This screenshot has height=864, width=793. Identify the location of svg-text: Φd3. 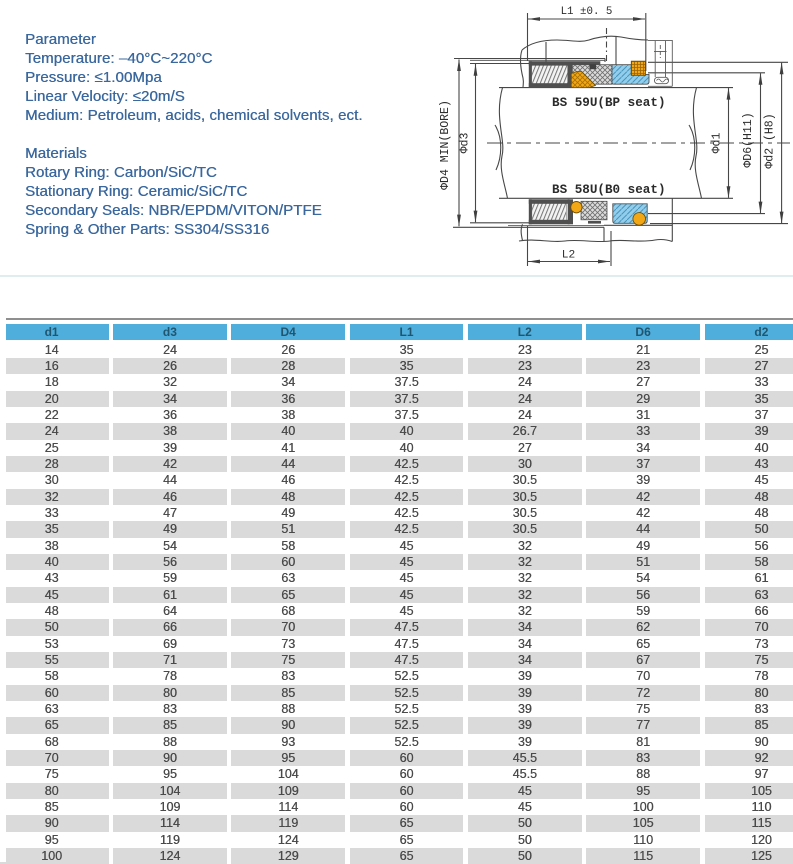
(465, 143).